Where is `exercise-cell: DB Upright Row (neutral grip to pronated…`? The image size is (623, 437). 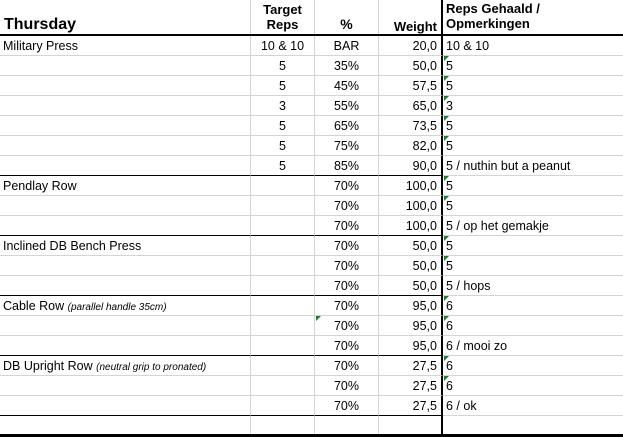
exercise-cell: DB Upright Row (neutral grip to pronated… is located at coordinates (125, 366).